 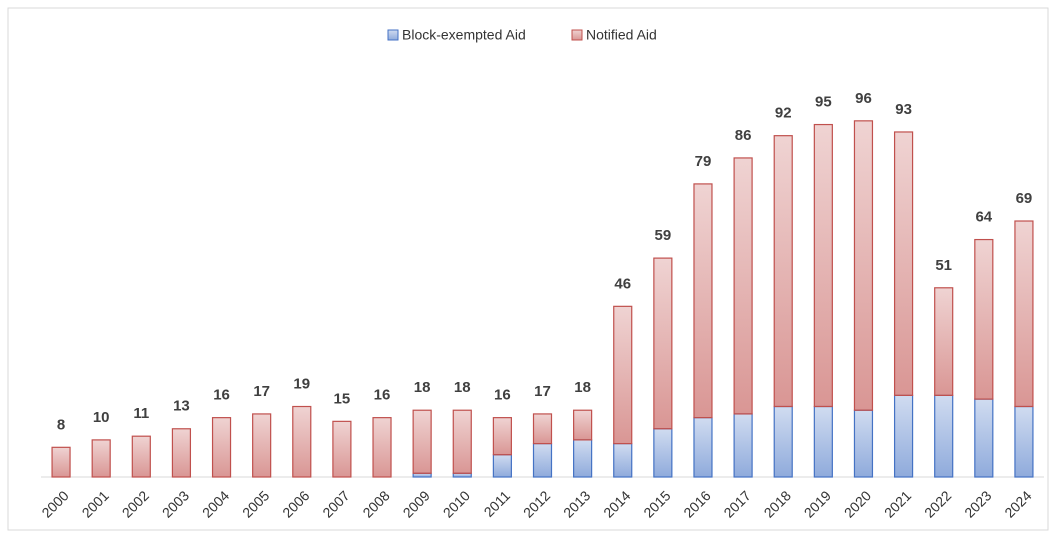 What do you see at coordinates (61, 424) in the screenshot?
I see `data-label: 8` at bounding box center [61, 424].